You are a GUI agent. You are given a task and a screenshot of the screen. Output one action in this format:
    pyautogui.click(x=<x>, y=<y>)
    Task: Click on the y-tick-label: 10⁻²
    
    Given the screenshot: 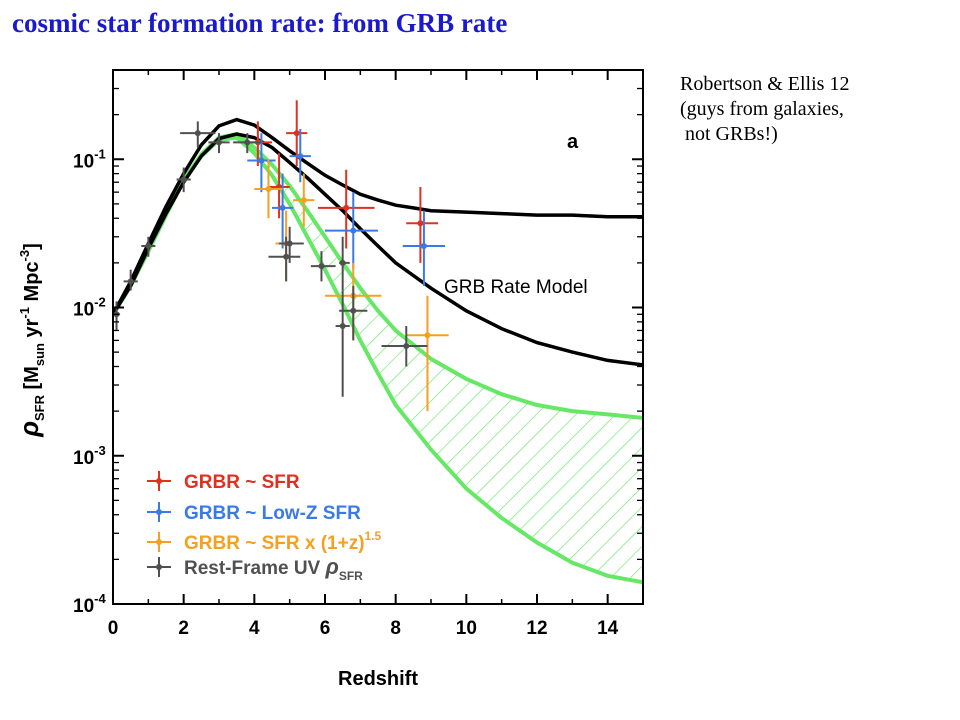 What is the action you would take?
    pyautogui.click(x=89, y=308)
    